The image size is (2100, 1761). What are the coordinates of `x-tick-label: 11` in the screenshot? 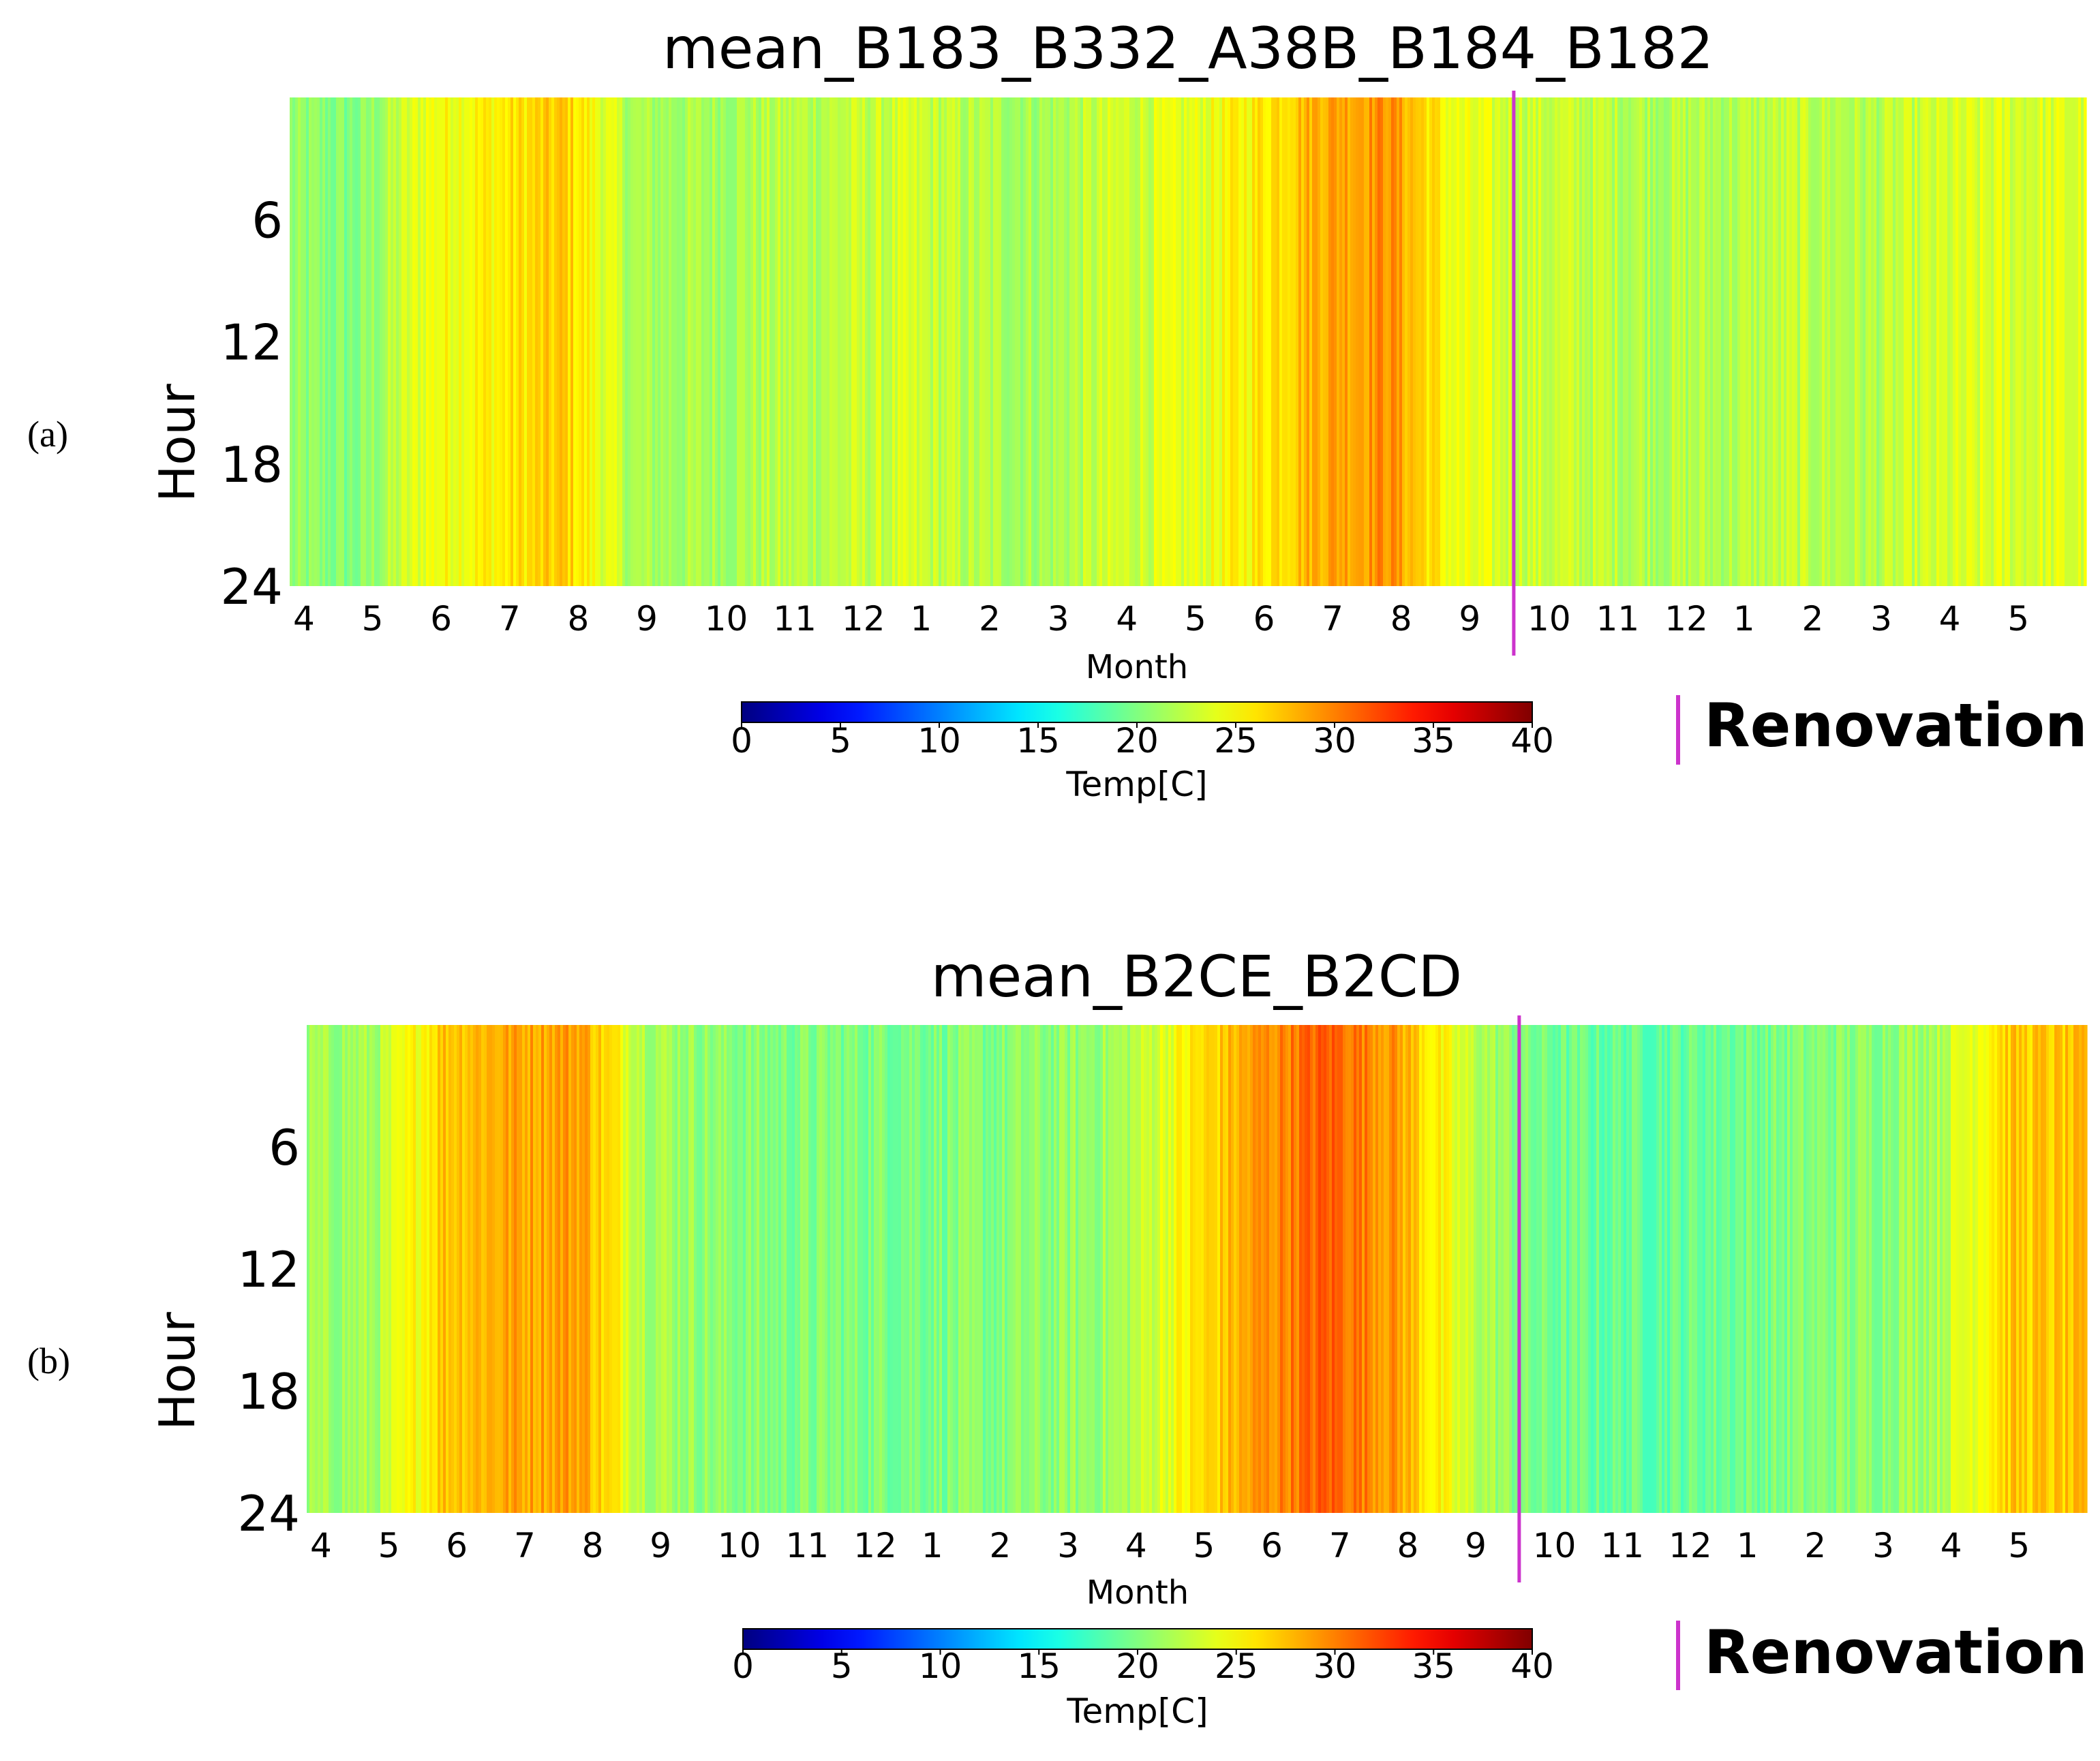 It's located at (1622, 1545).